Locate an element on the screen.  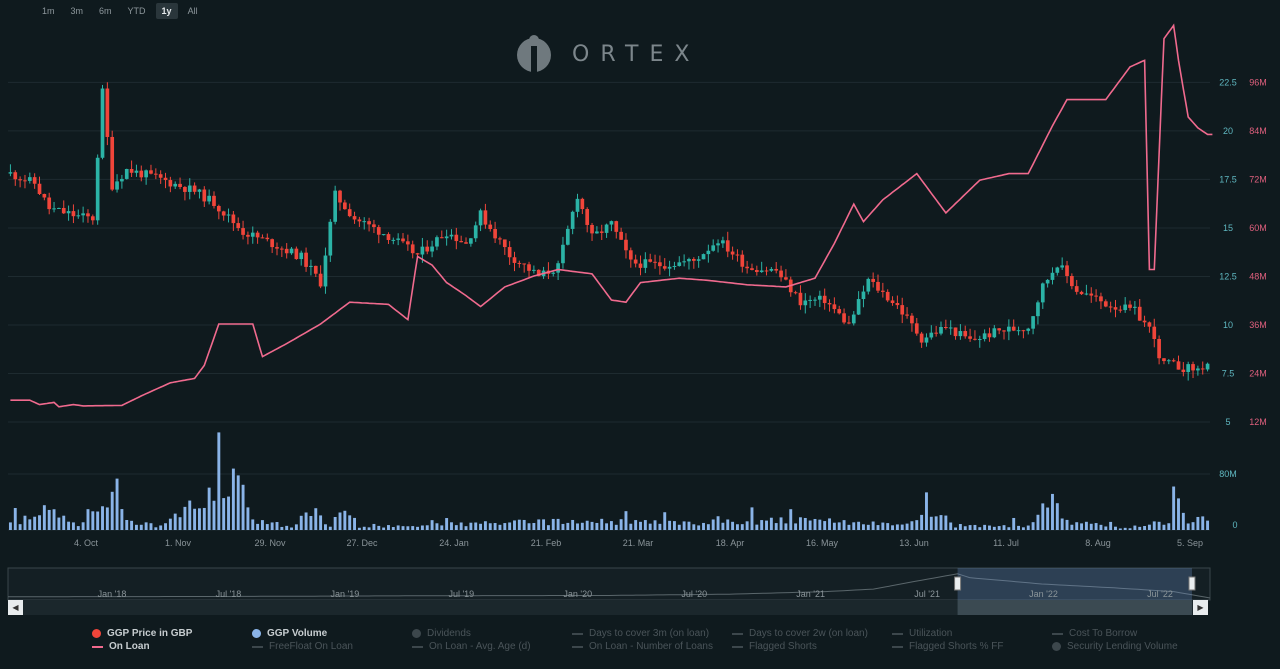
legend-item: Flagged Shorts is located at coordinates (774, 646).